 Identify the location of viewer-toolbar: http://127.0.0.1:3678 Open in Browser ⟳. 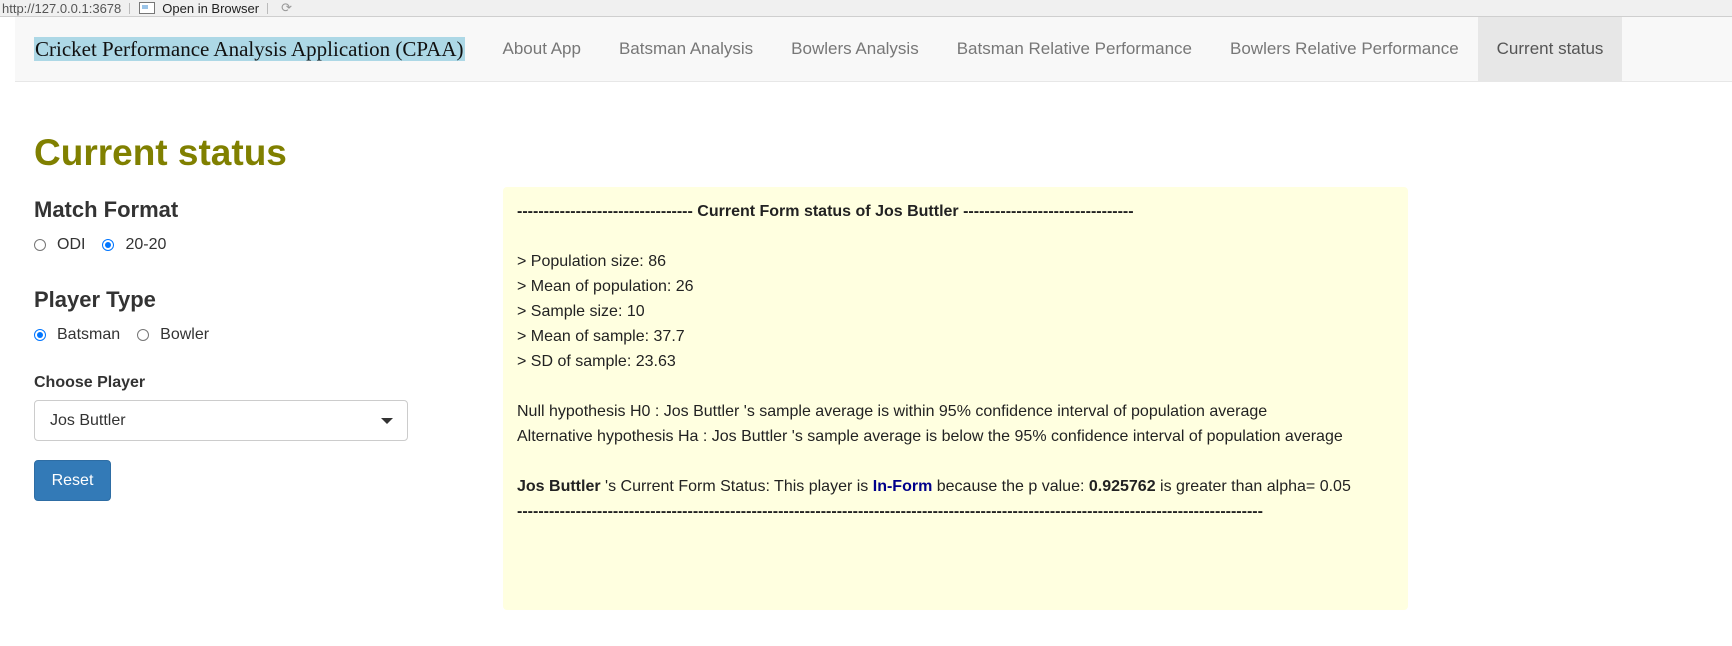
(866, 8).